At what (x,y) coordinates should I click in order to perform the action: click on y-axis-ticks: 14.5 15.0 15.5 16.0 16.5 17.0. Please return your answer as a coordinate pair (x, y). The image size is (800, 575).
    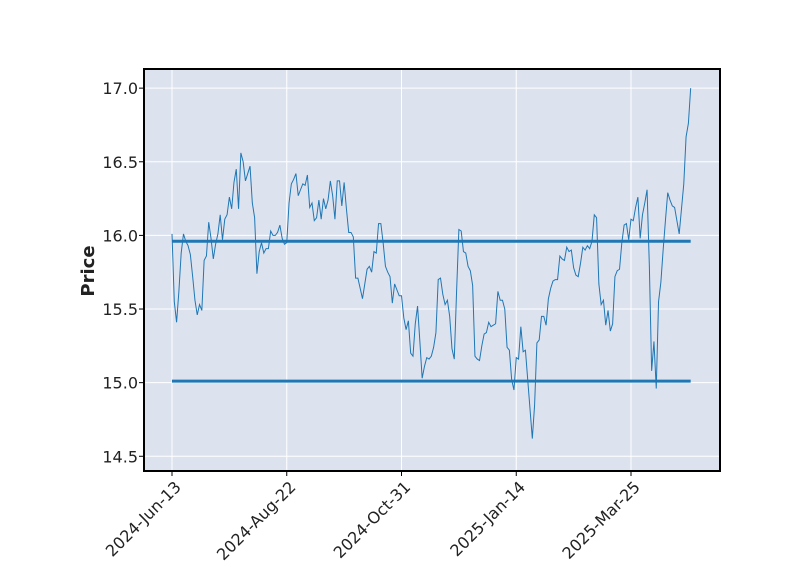
    Looking at the image, I should click on (123, 272).